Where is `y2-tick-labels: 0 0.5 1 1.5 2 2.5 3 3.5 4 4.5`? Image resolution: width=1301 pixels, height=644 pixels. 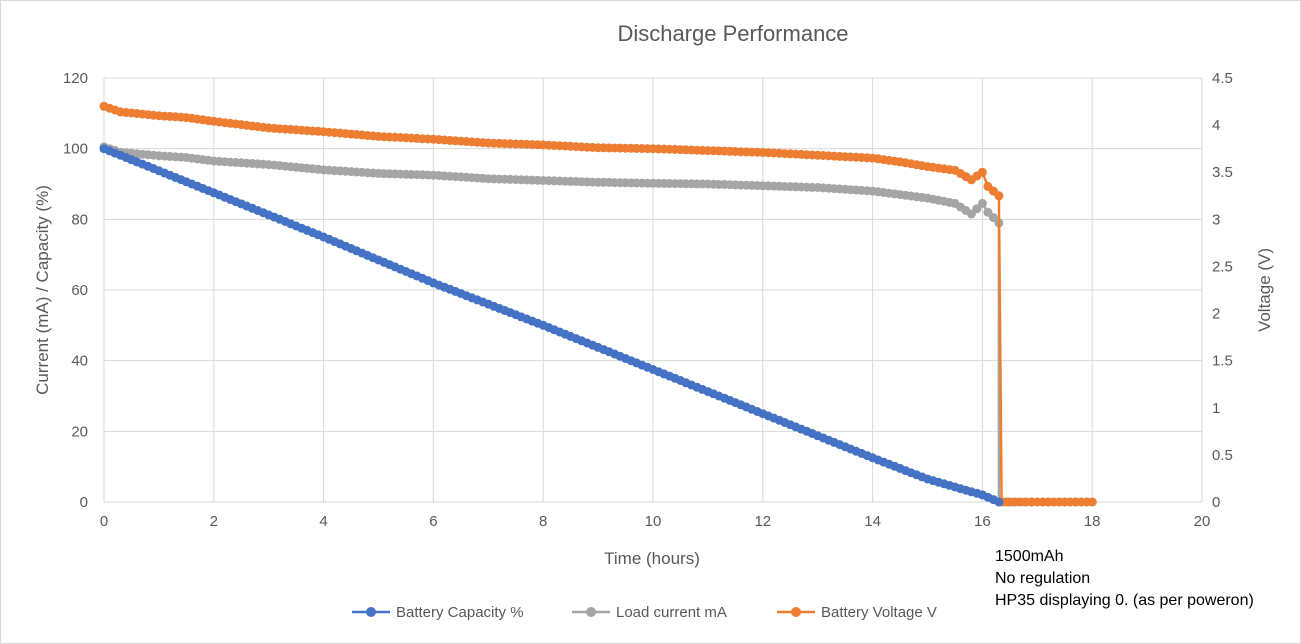
y2-tick-labels: 0 0.5 1 1.5 2 2.5 3 3.5 4 4.5 is located at coordinates (1222, 290).